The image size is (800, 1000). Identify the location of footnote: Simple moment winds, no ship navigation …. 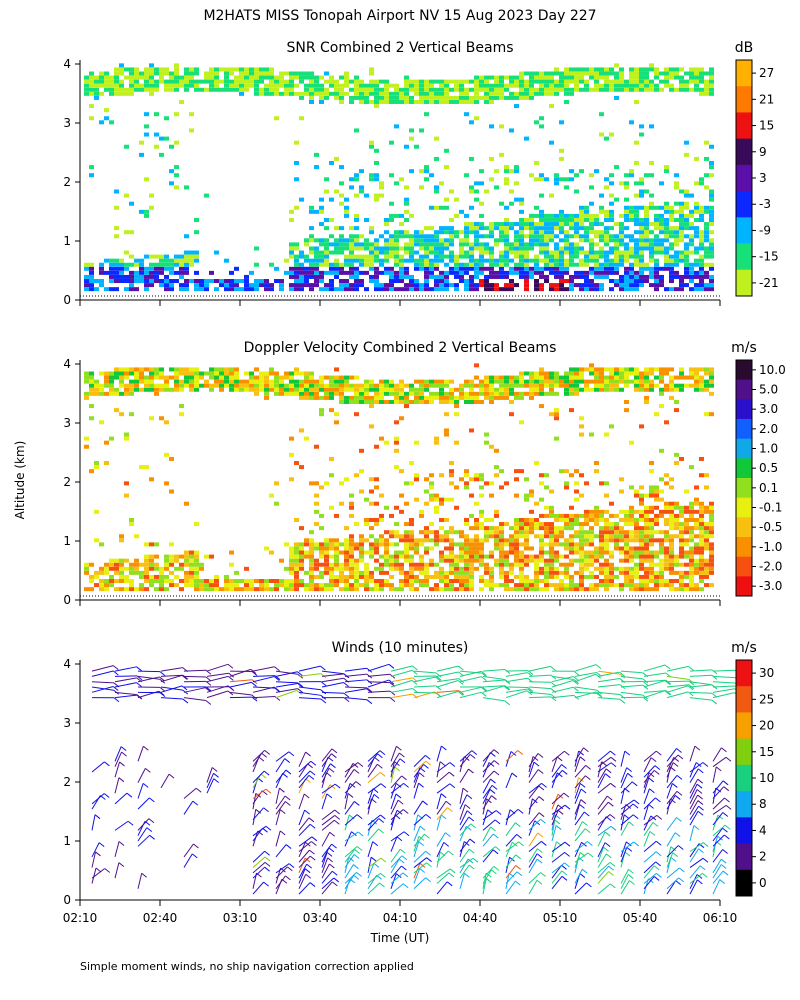
(247, 966).